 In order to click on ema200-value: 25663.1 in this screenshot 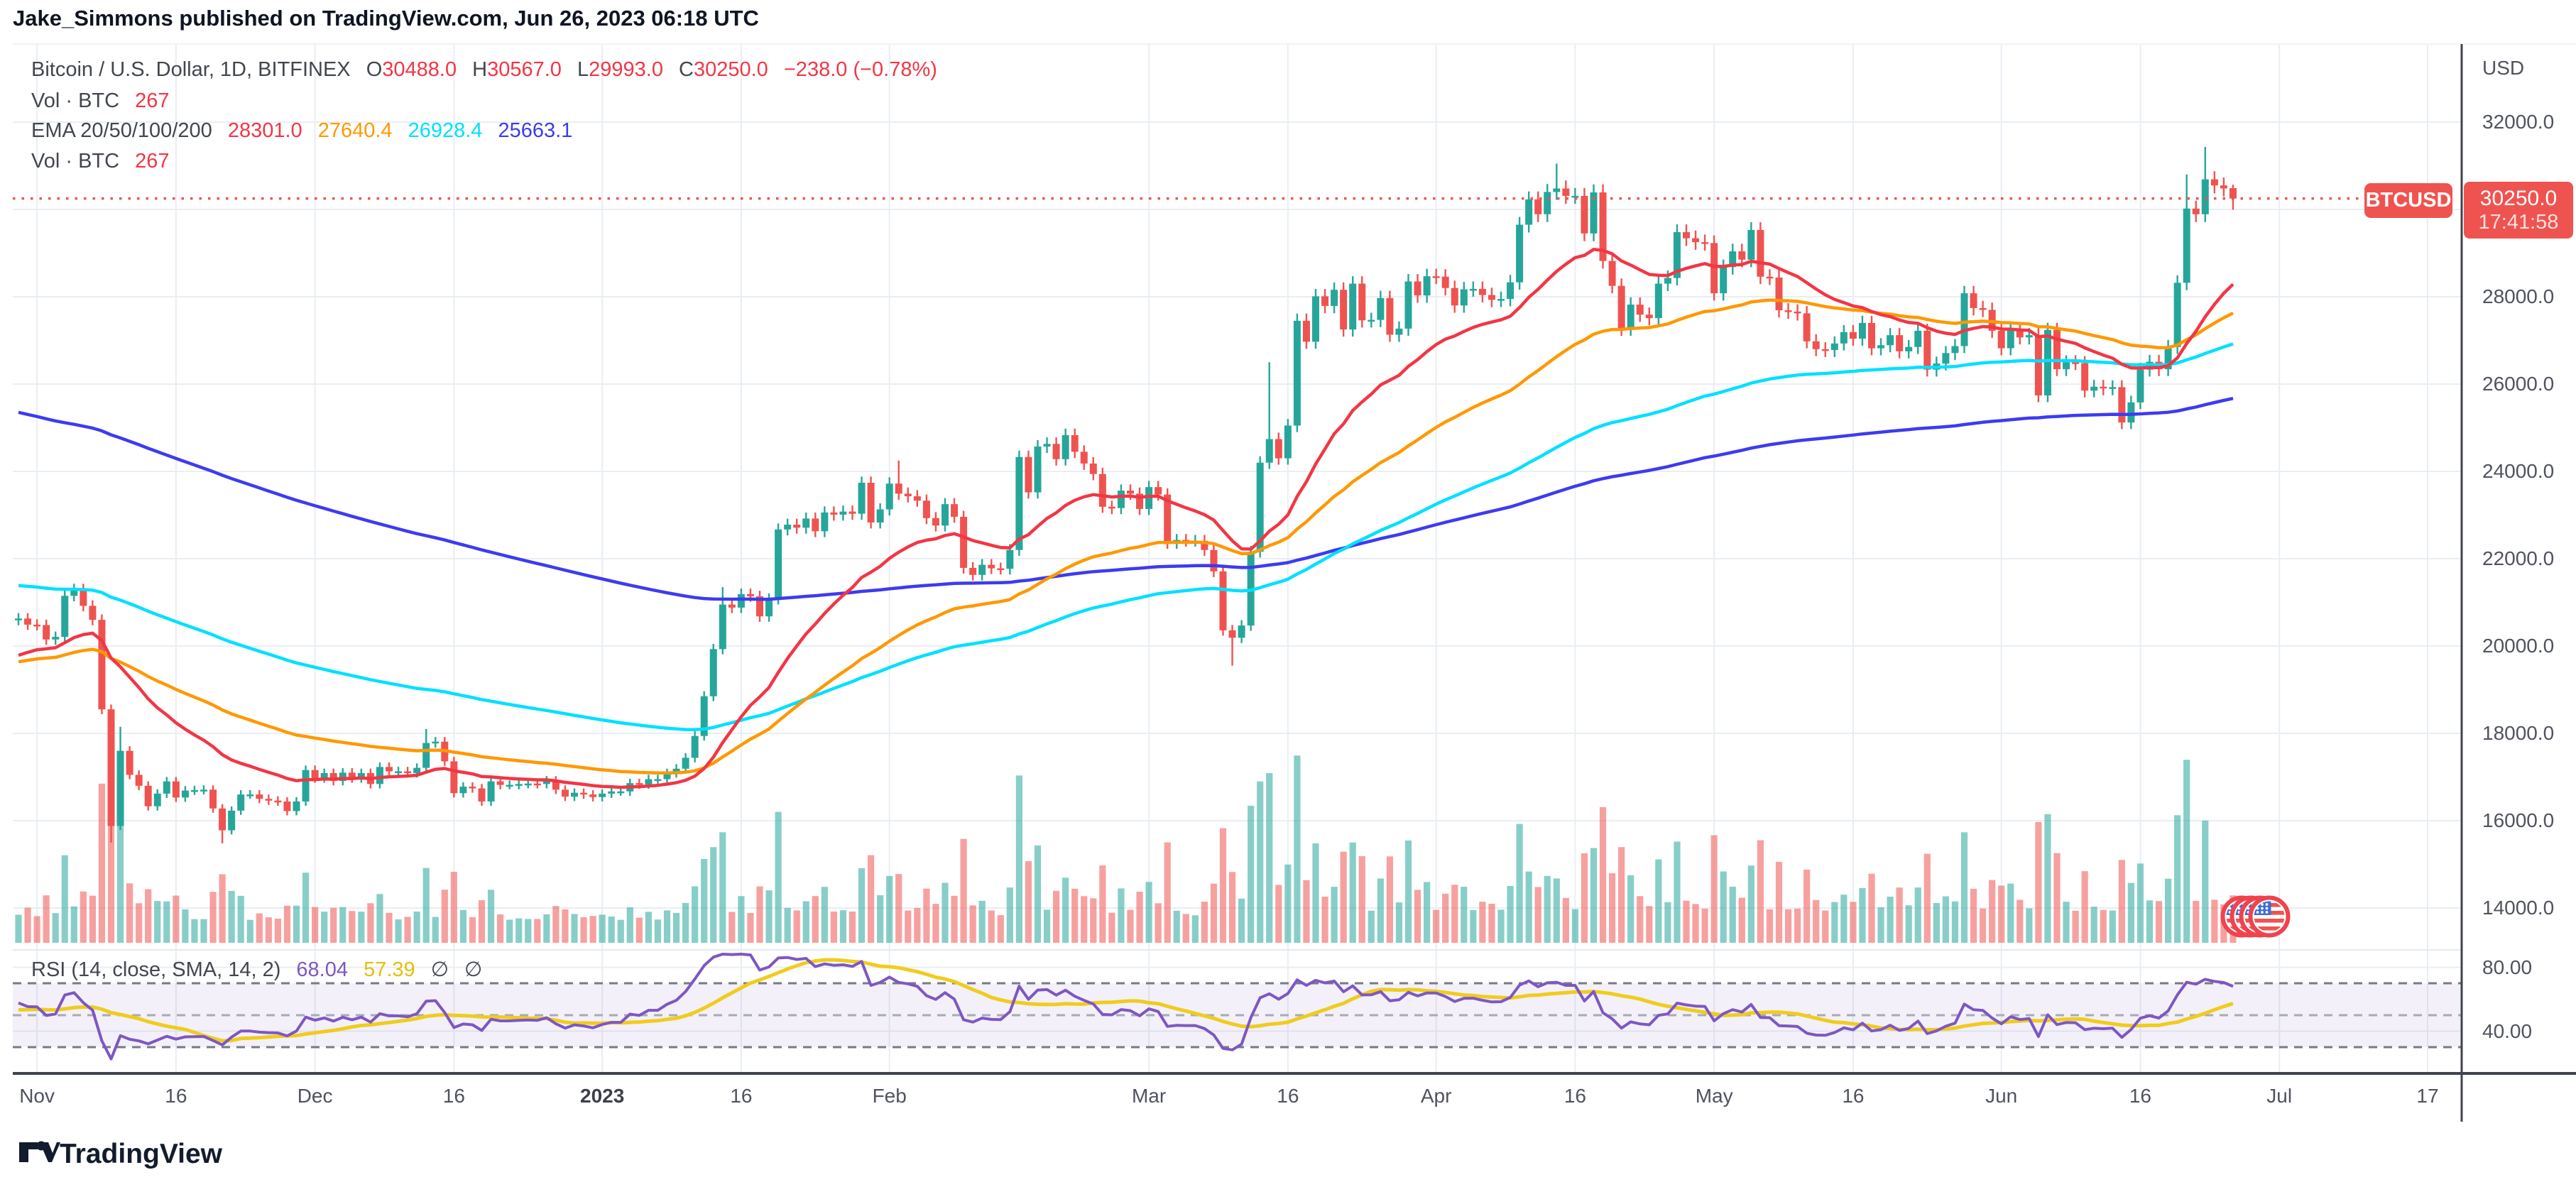, I will do `click(535, 130)`.